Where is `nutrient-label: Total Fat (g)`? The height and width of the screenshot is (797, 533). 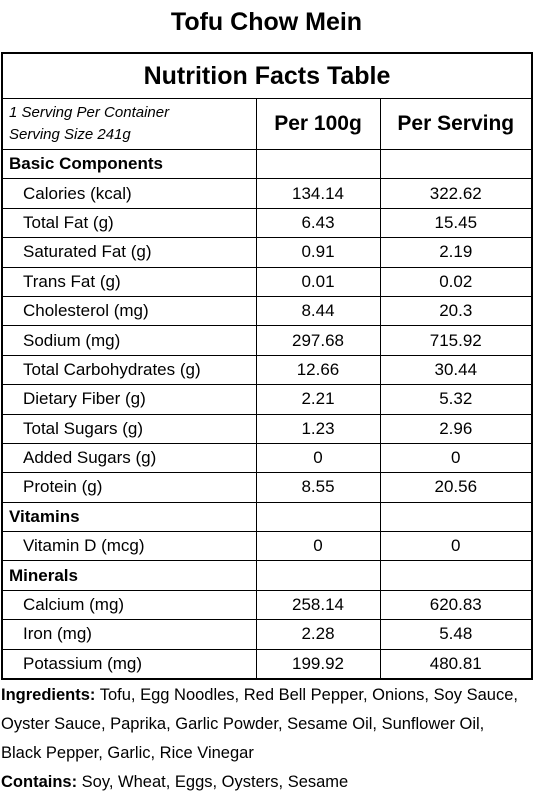 nutrient-label: Total Fat (g) is located at coordinates (129, 223).